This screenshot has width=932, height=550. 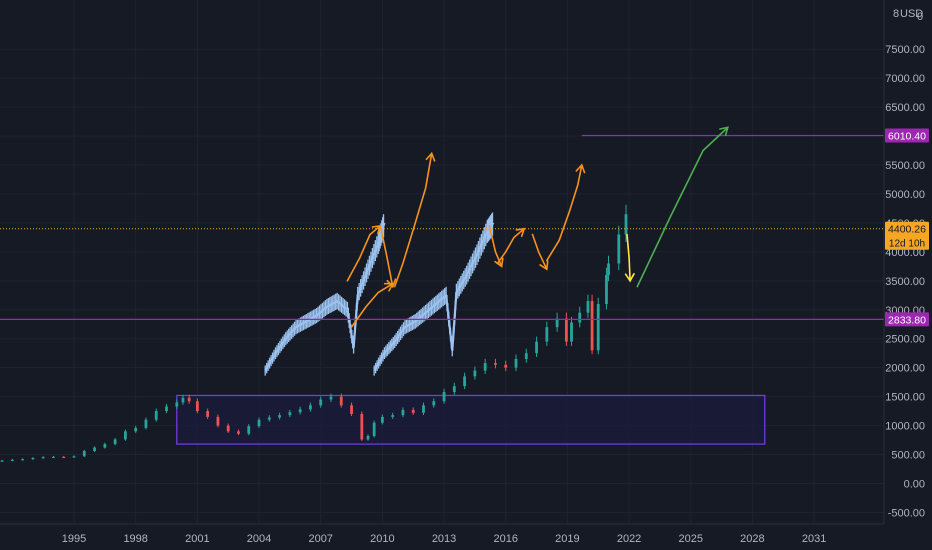 I want to click on y-tick-label: 7000.00, so click(x=905, y=79).